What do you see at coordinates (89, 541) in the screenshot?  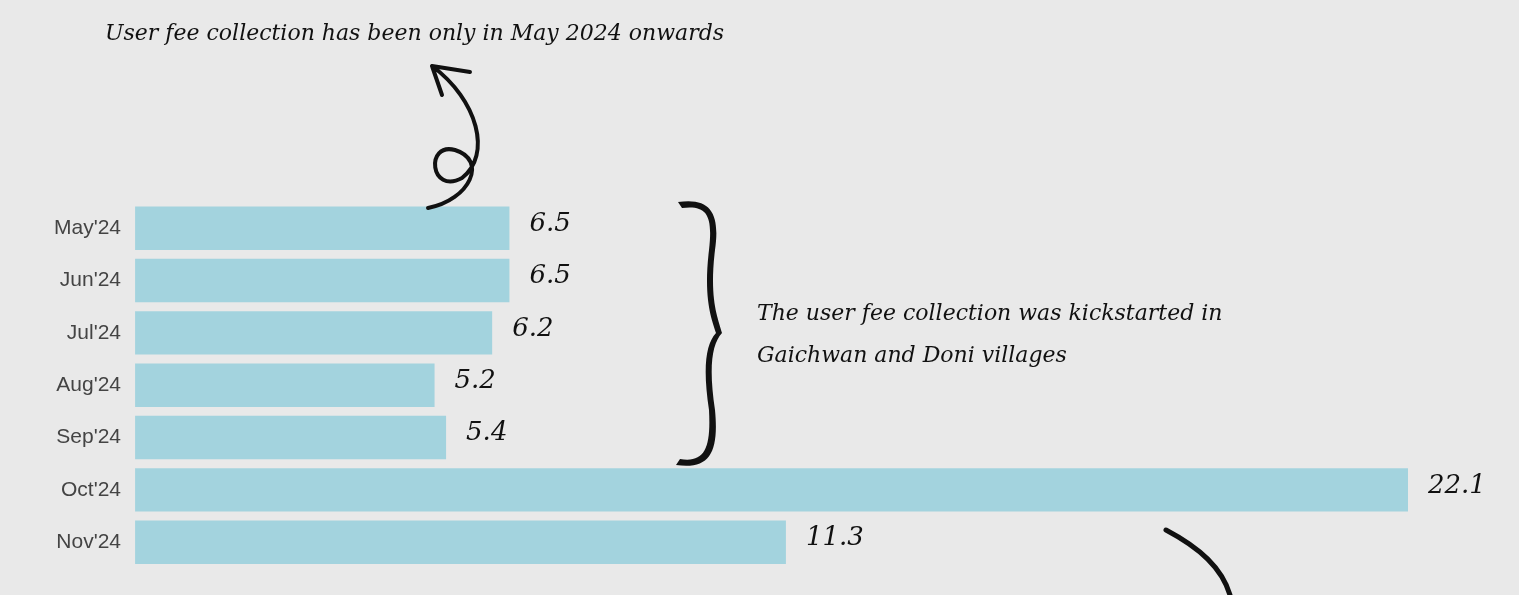 I see `y-tick-label: Nov'24` at bounding box center [89, 541].